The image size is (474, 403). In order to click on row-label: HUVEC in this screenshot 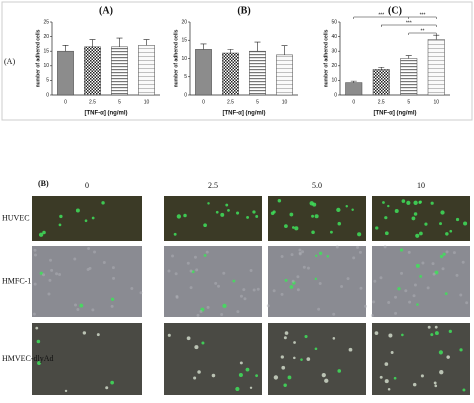, I will do `click(16, 217)`.